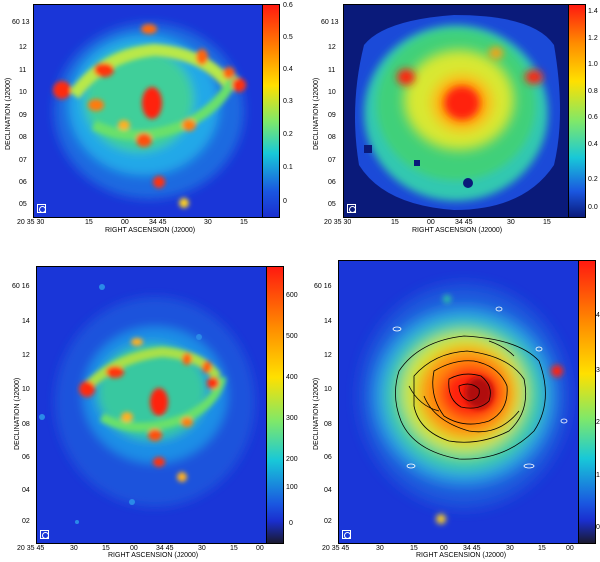  What do you see at coordinates (593, 11) in the screenshot?
I see `cbar-tick: 1.4` at bounding box center [593, 11].